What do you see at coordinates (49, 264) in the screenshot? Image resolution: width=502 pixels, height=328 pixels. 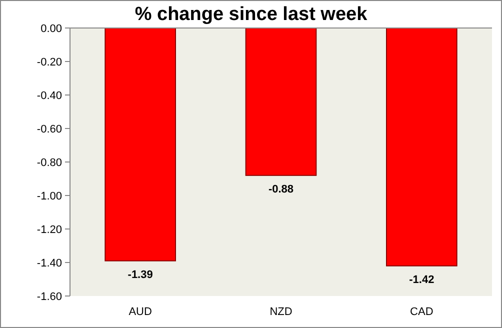 I see `y-tick-label: -1.40` at bounding box center [49, 264].